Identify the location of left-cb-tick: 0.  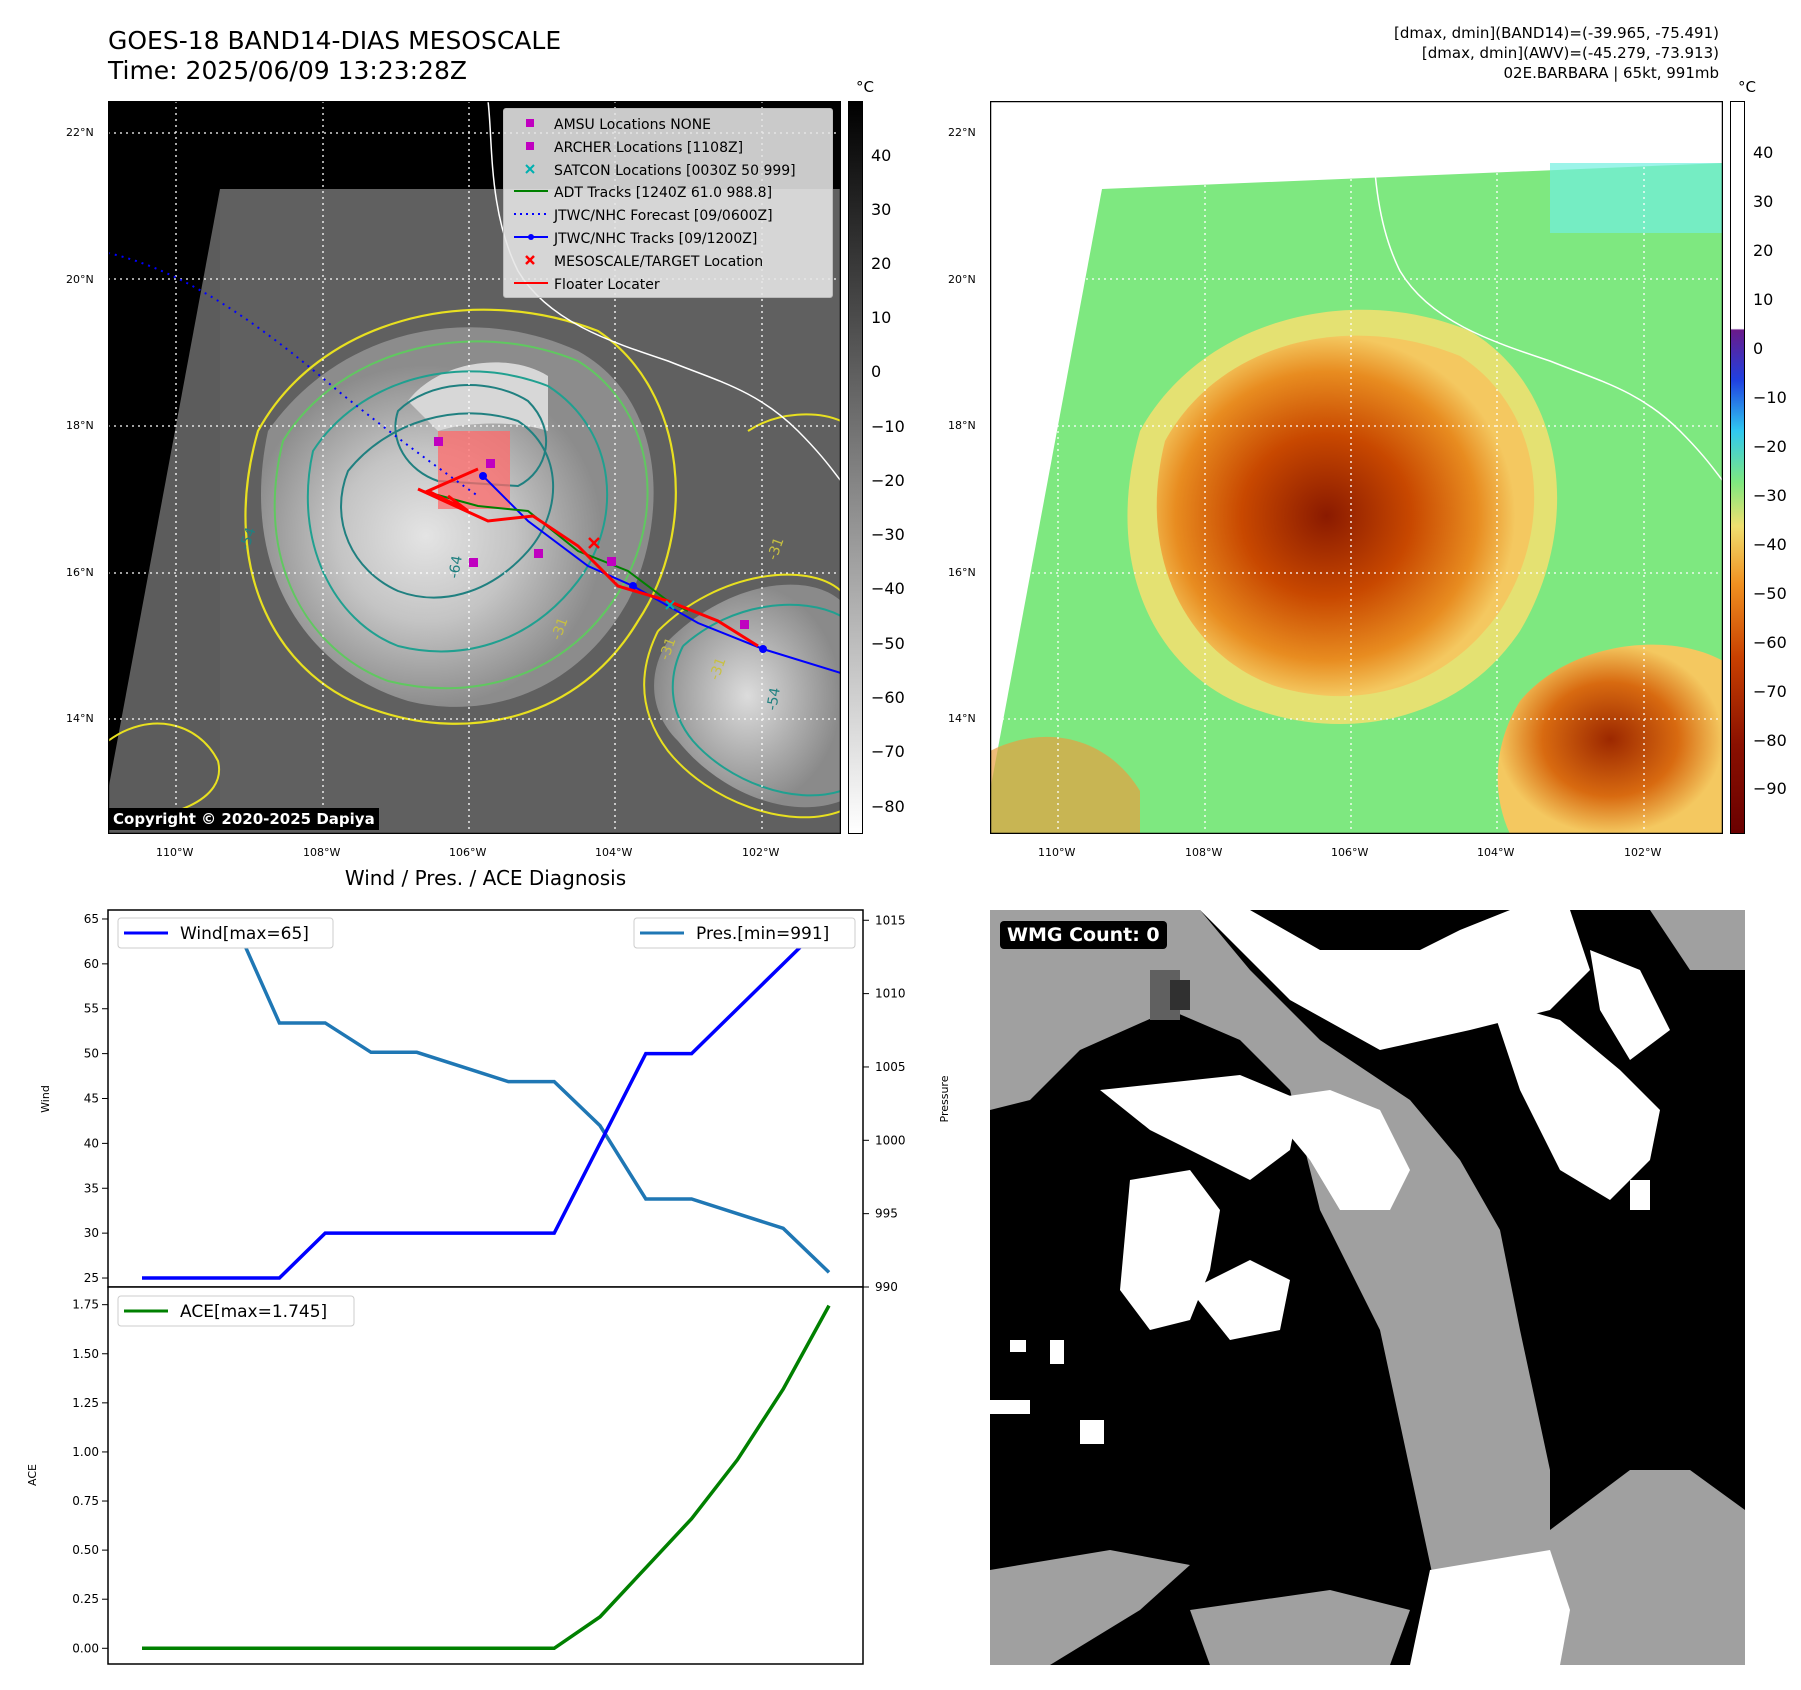
(876, 371).